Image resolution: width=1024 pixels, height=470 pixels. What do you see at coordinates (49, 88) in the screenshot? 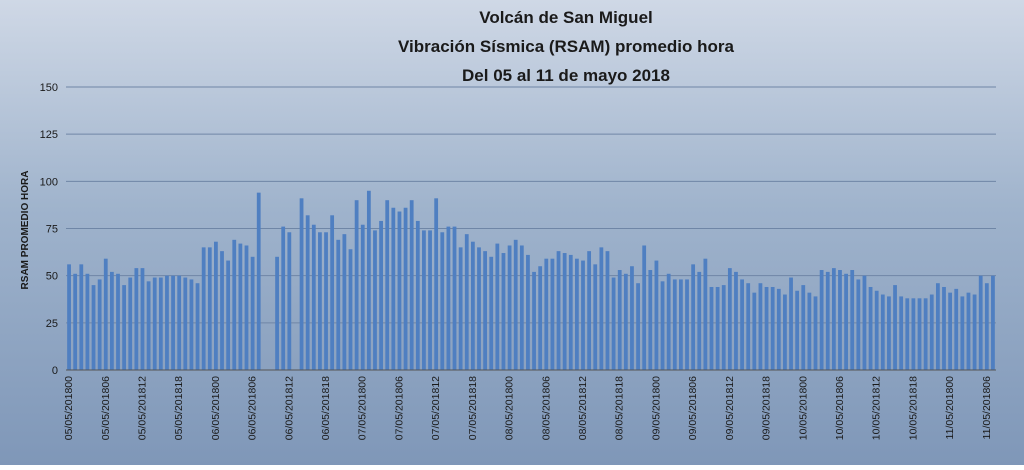
I see `y-tick-label: 150` at bounding box center [49, 88].